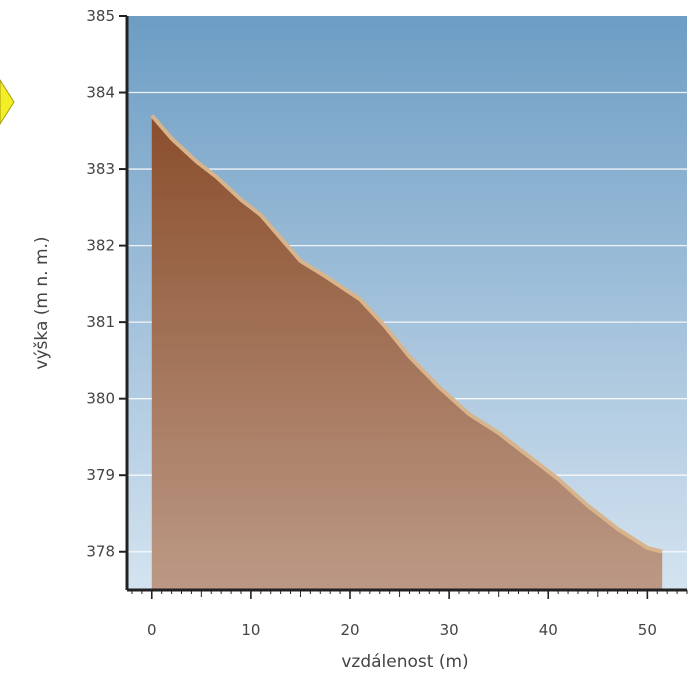 The image size is (700, 676). I want to click on y-tick-label: 384, so click(100, 93).